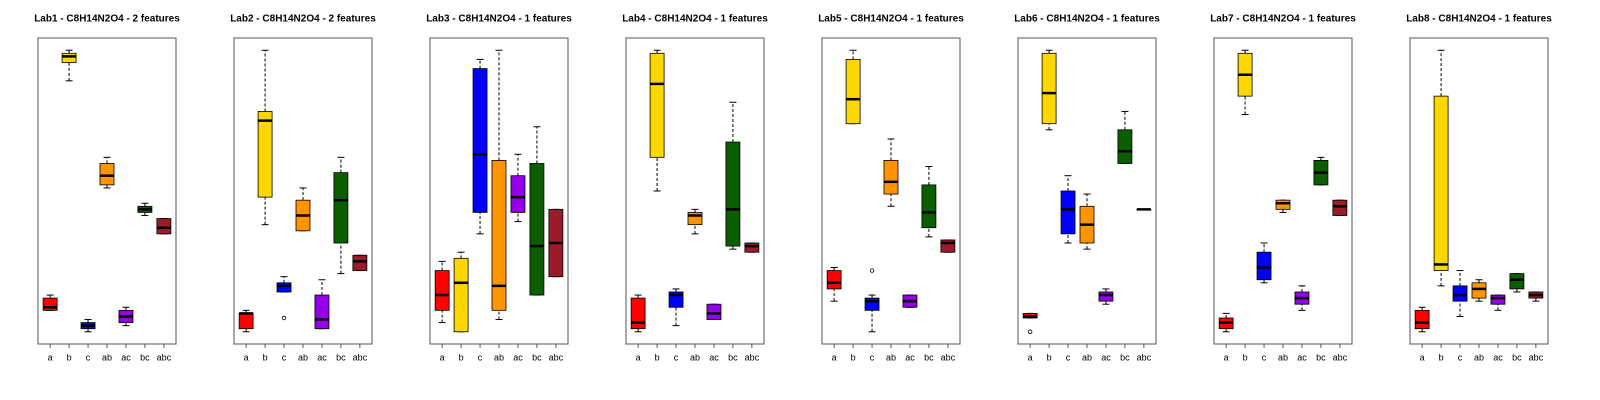 This screenshot has width=1600, height=400. What do you see at coordinates (891, 19) in the screenshot?
I see `panel-title: Lab5 - C8H14N2O4 - 1 features` at bounding box center [891, 19].